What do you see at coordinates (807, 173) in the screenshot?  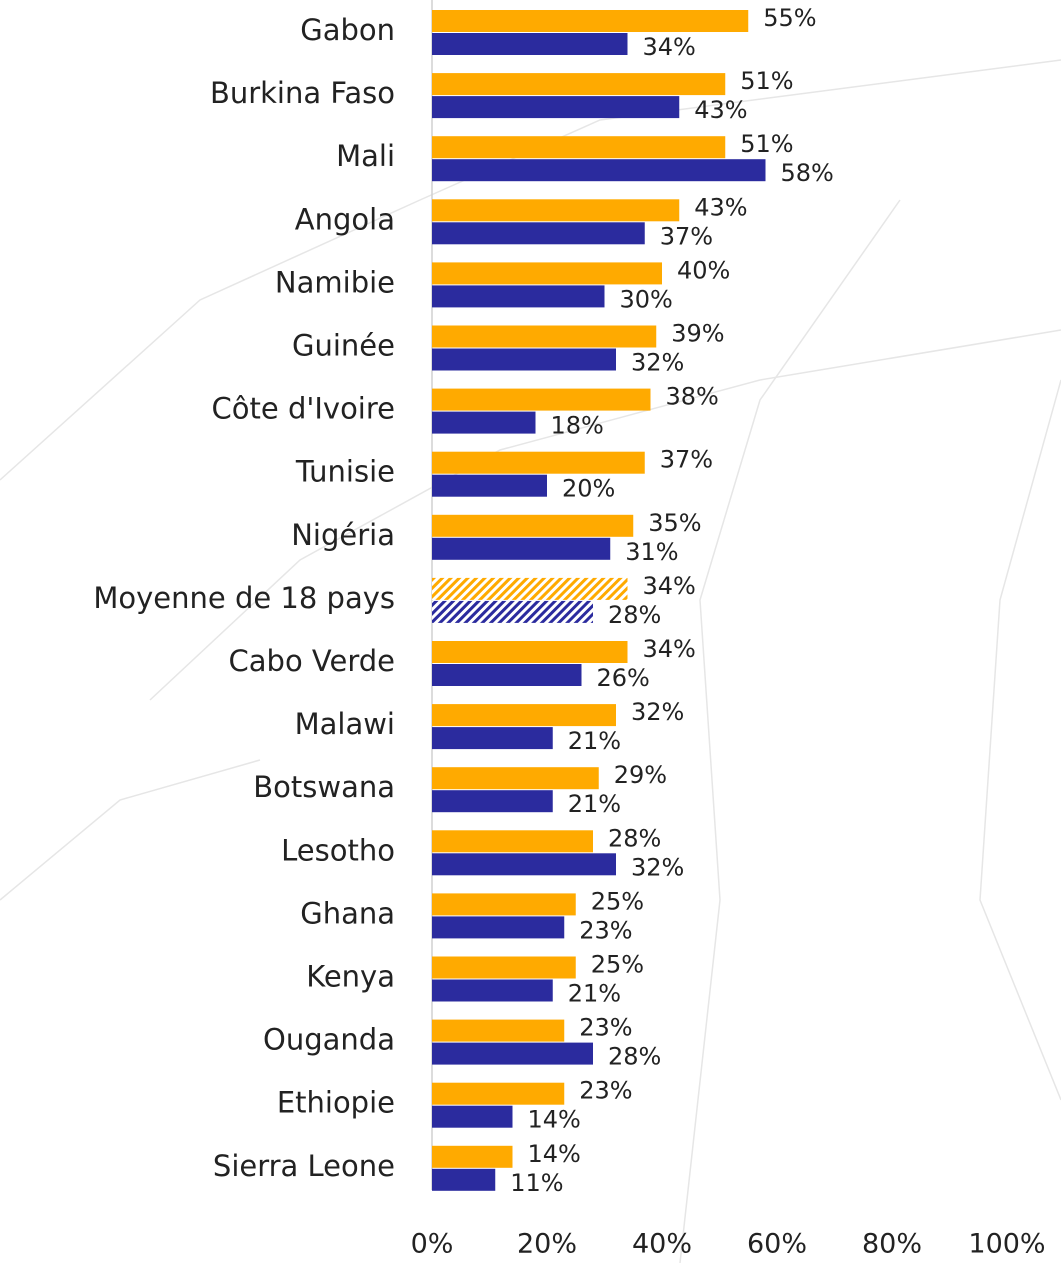 I see `data-label: 58%` at bounding box center [807, 173].